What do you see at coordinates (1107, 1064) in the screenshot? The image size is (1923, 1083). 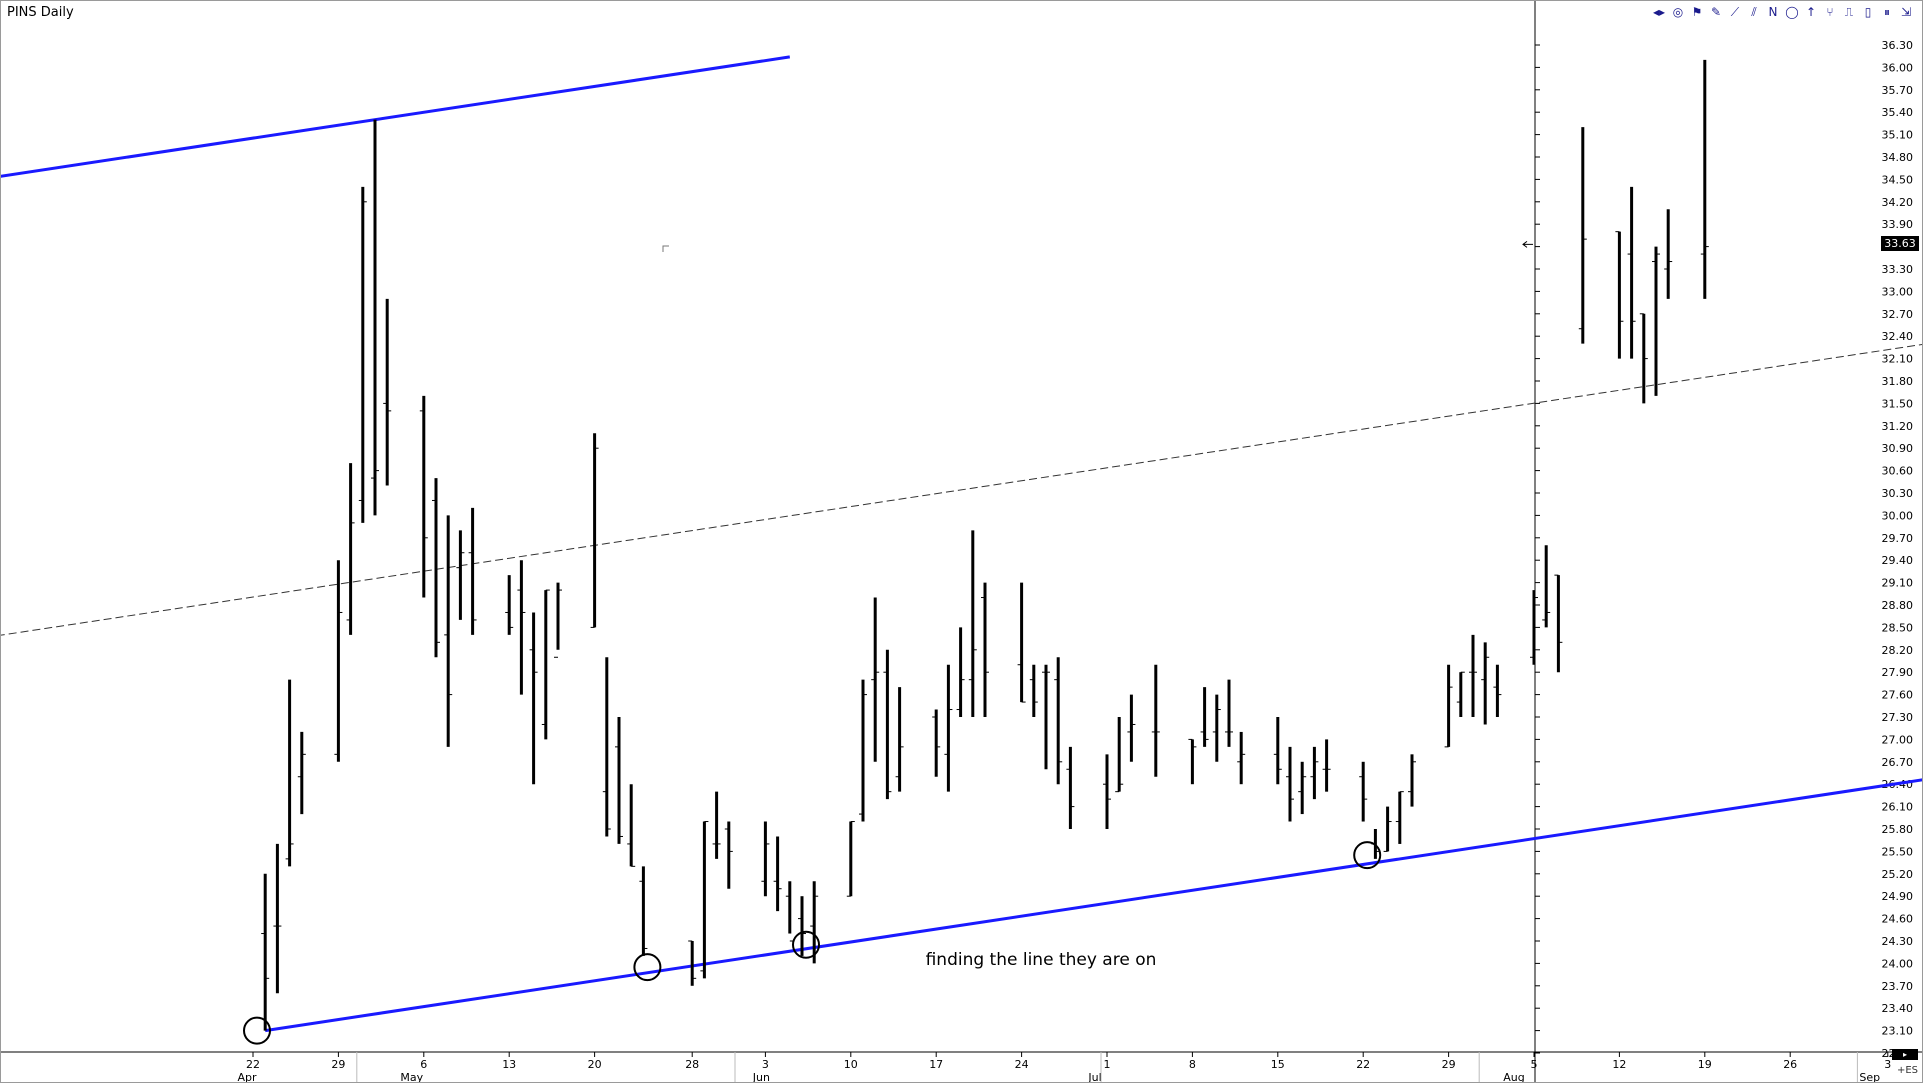 I see `x-tick-label: 1` at bounding box center [1107, 1064].